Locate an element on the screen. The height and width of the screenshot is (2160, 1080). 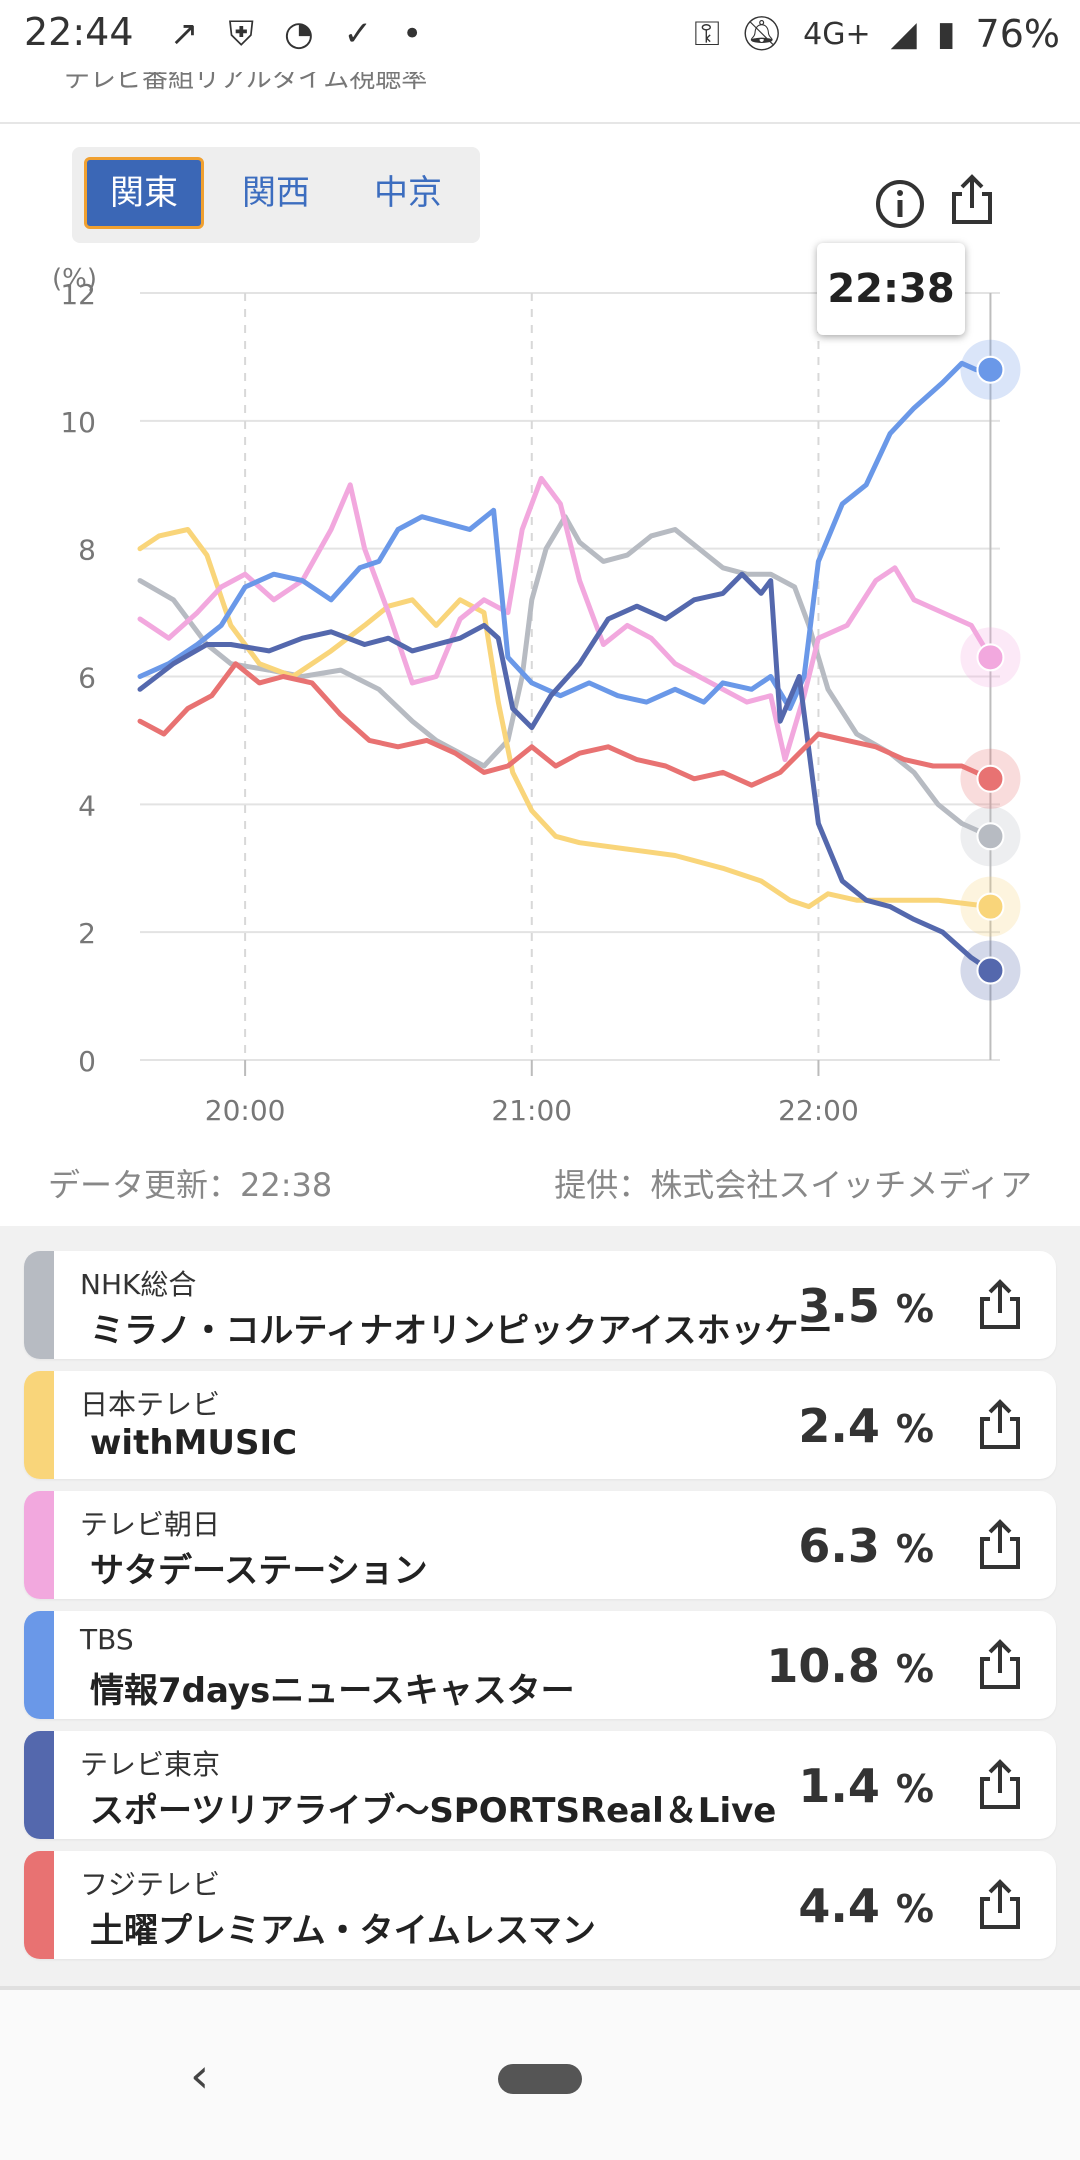
status-system: ⚿ 🔕︎ 4G+ ◢ ▮ 76% is located at coordinates (877, 34).